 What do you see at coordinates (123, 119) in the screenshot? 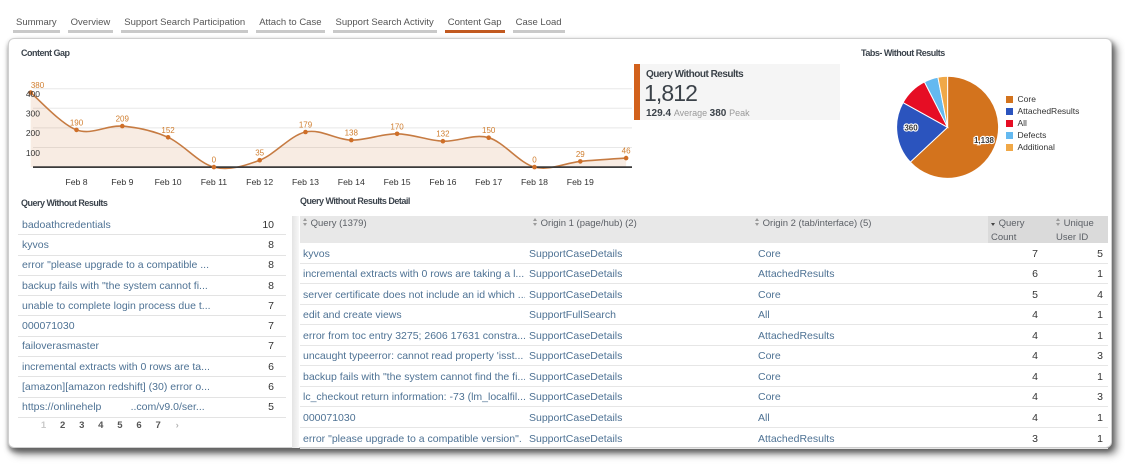
I see `svg-text: 209` at bounding box center [123, 119].